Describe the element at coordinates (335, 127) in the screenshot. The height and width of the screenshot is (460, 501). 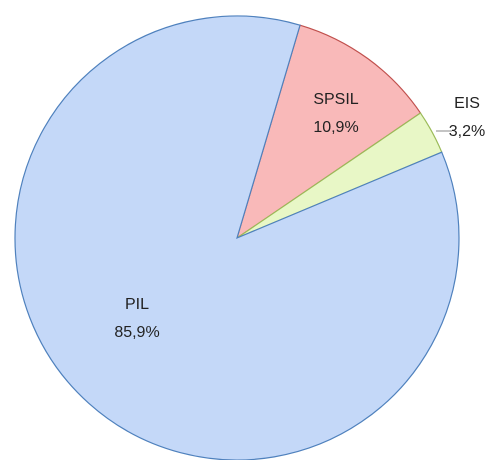
I see `slice-value: 10,9%` at that location.